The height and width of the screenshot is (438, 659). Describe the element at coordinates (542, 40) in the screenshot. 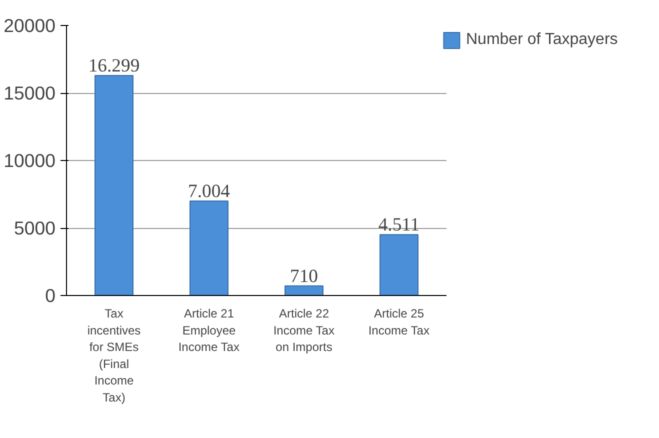

I see `legend-label: Number of Taxpayers` at that location.